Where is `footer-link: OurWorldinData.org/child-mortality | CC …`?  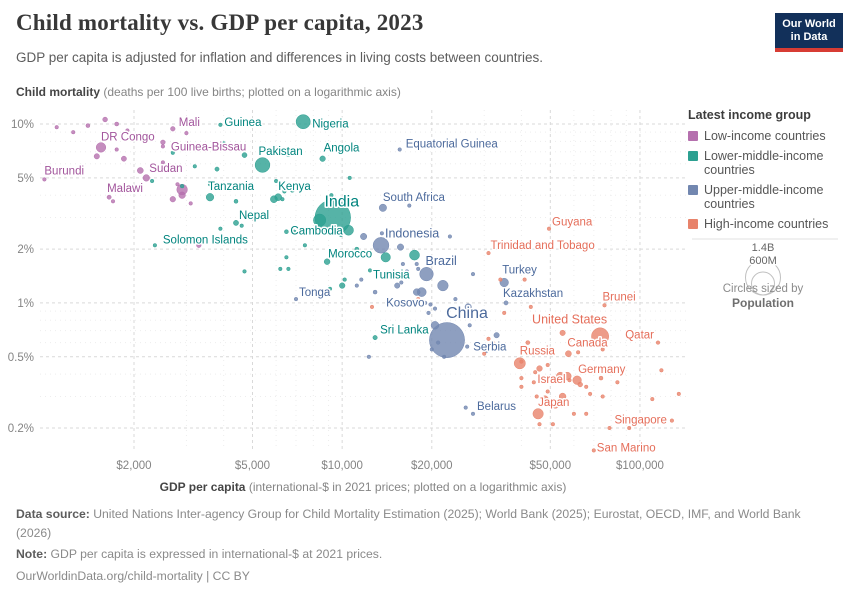 footer-link: OurWorldinData.org/child-mortality | CC … is located at coordinates (133, 575).